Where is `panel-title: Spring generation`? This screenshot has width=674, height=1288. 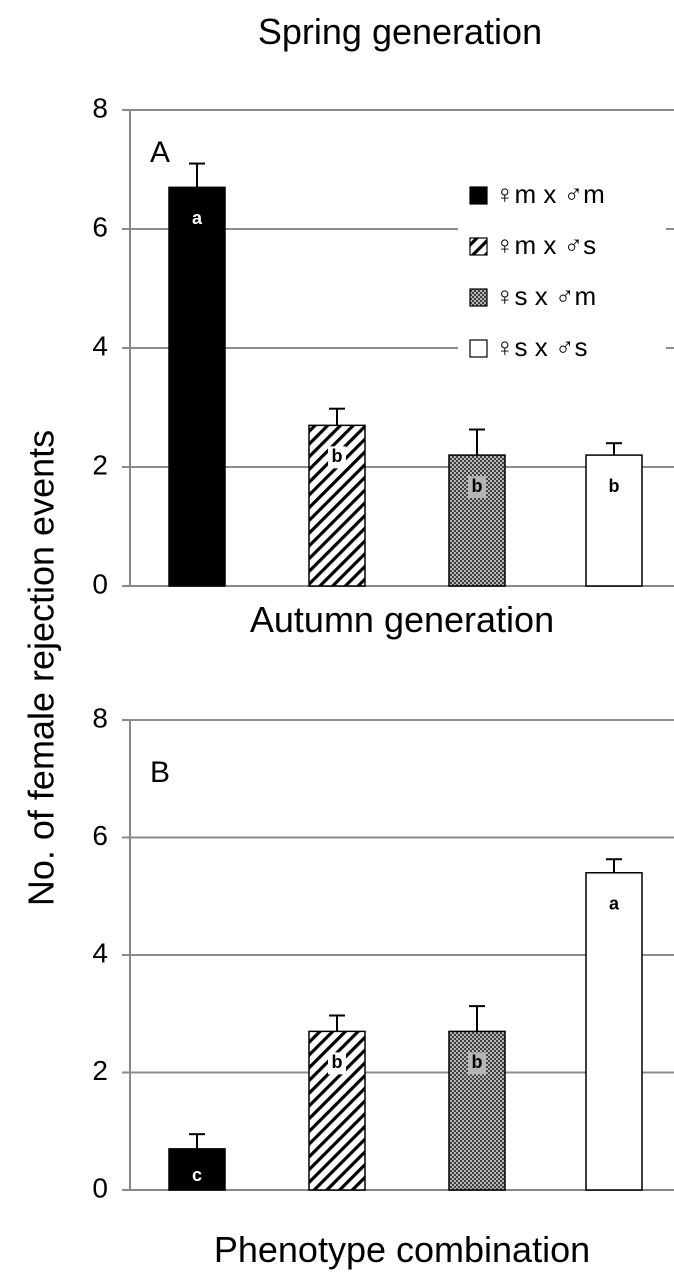 panel-title: Spring generation is located at coordinates (400, 31).